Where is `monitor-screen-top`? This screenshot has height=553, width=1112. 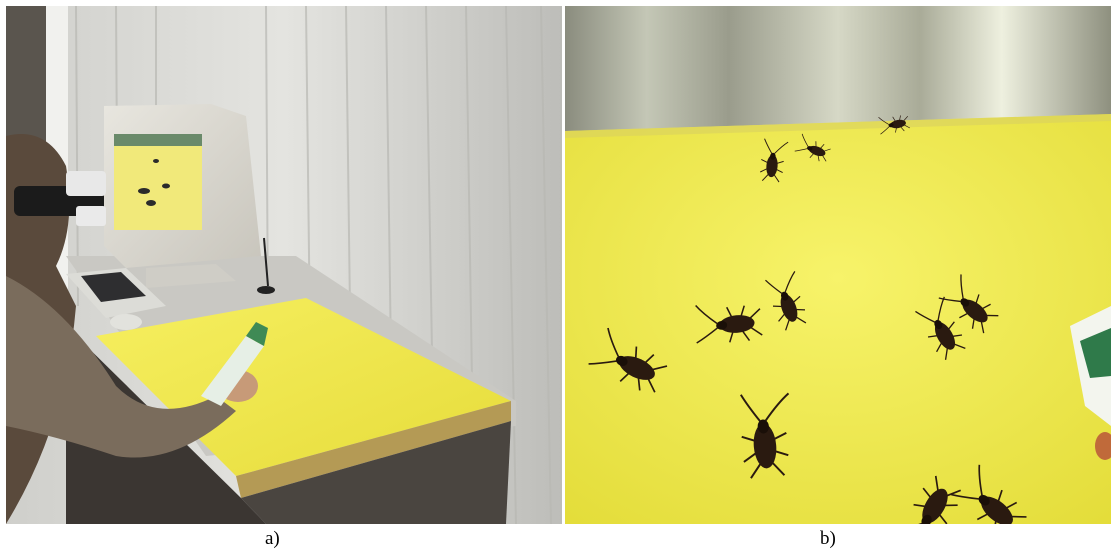
monitor-screen-top is located at coordinates (158, 140).